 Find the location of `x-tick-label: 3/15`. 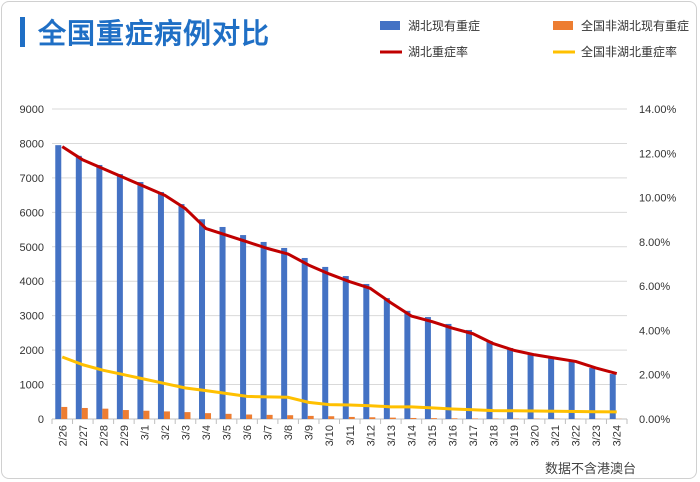

x-tick-label: 3/15 is located at coordinates (433, 435).